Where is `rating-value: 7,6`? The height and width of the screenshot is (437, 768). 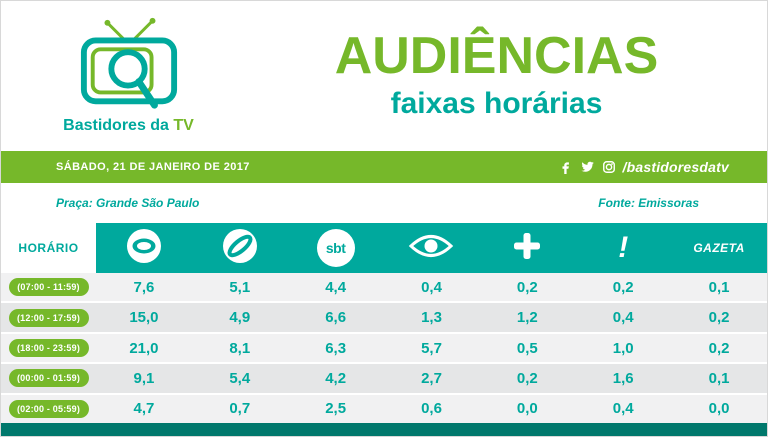 rating-value: 7,6 is located at coordinates (144, 287).